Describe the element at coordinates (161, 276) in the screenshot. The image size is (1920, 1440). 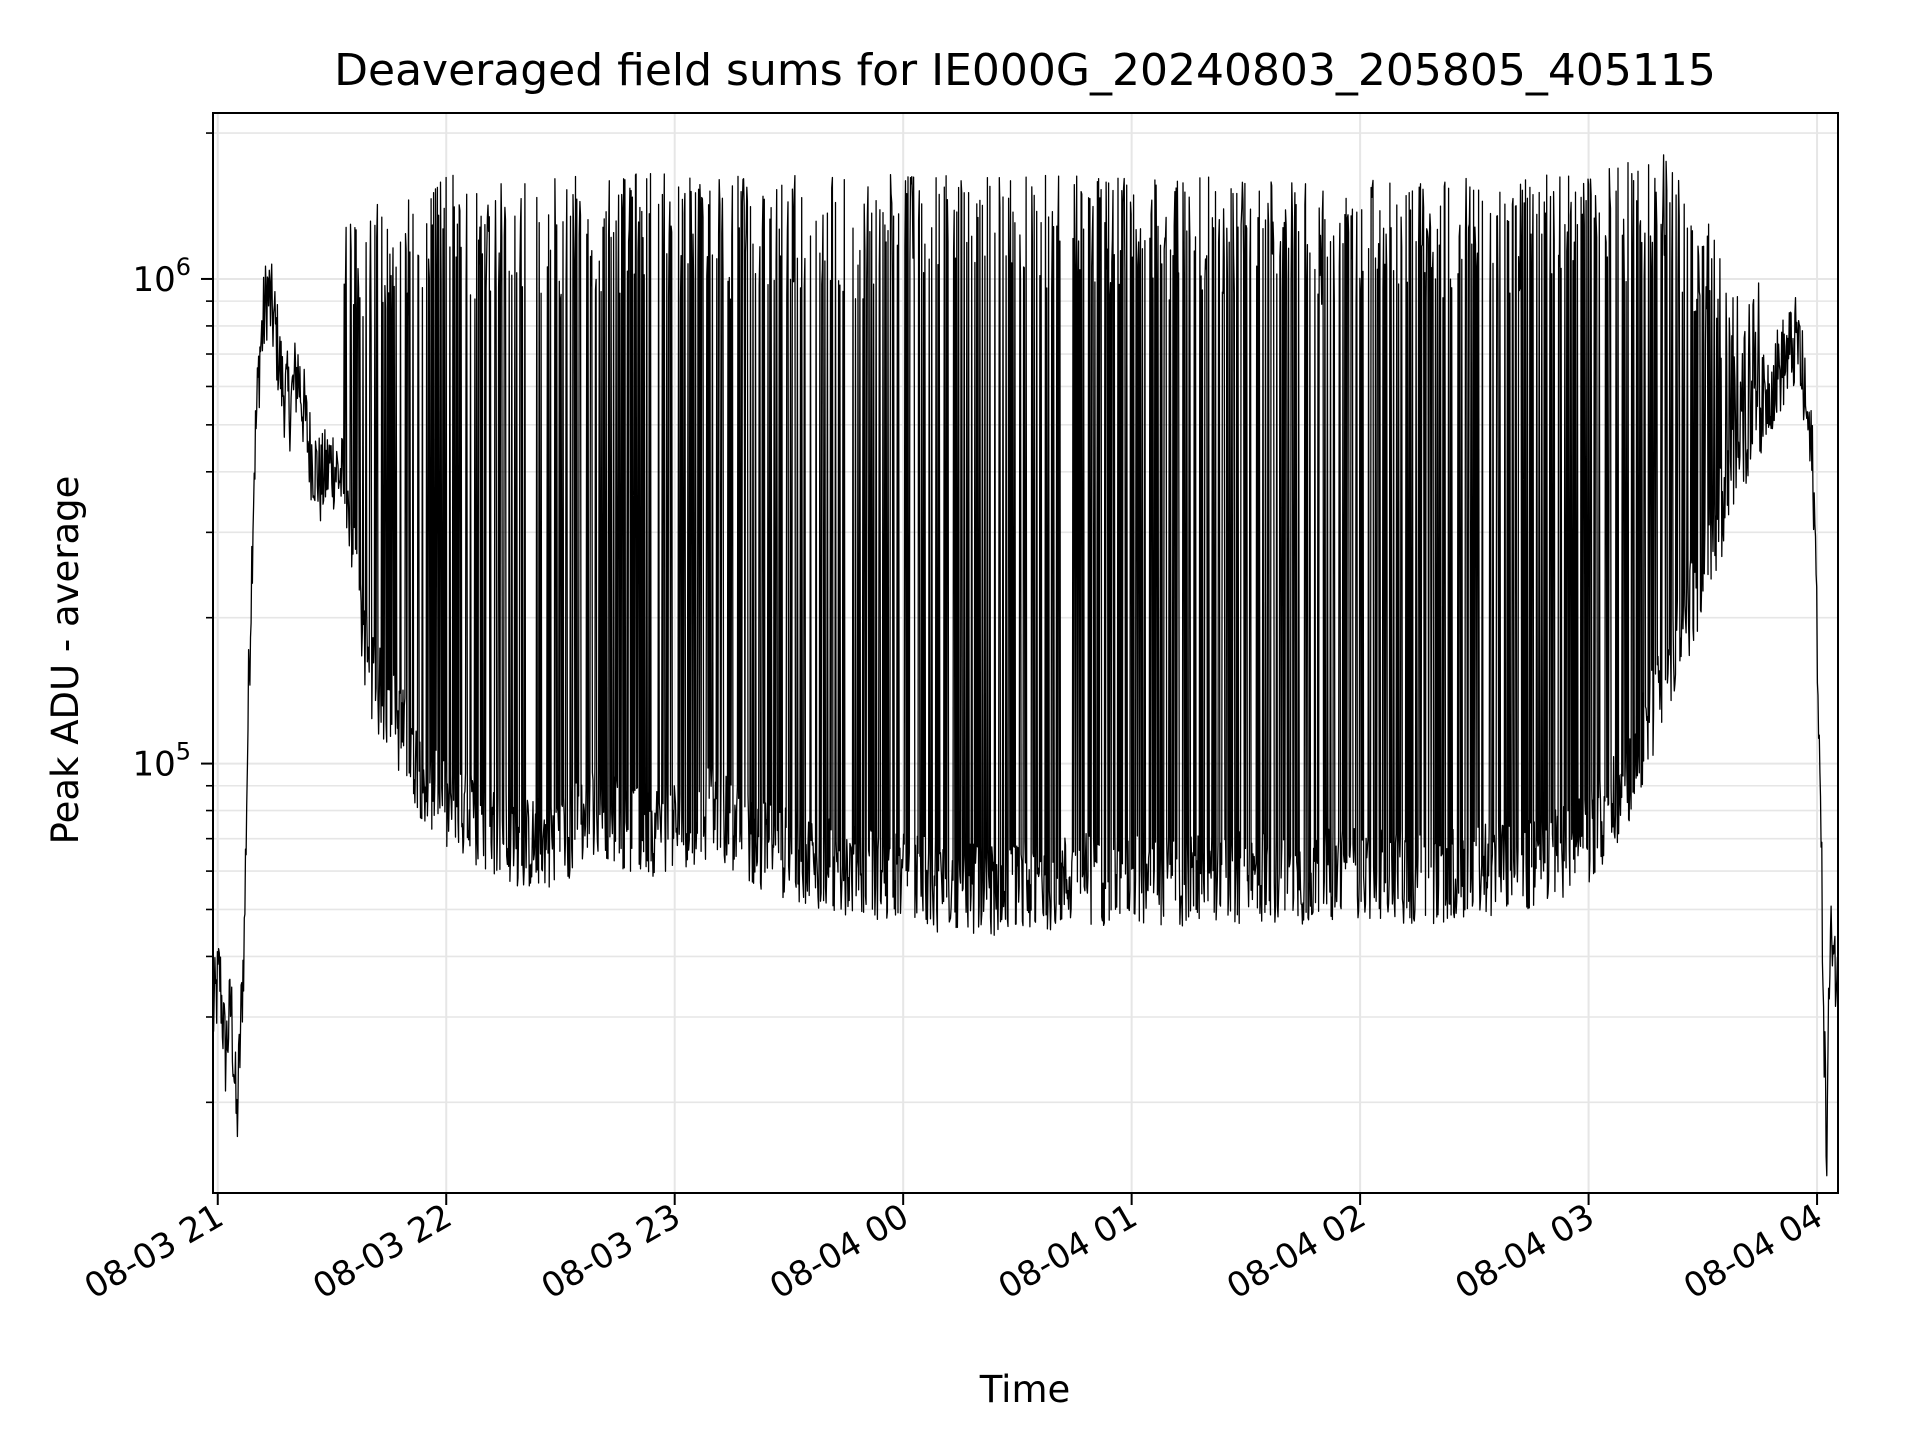
I see `y-tick-label: 10⁶` at that location.